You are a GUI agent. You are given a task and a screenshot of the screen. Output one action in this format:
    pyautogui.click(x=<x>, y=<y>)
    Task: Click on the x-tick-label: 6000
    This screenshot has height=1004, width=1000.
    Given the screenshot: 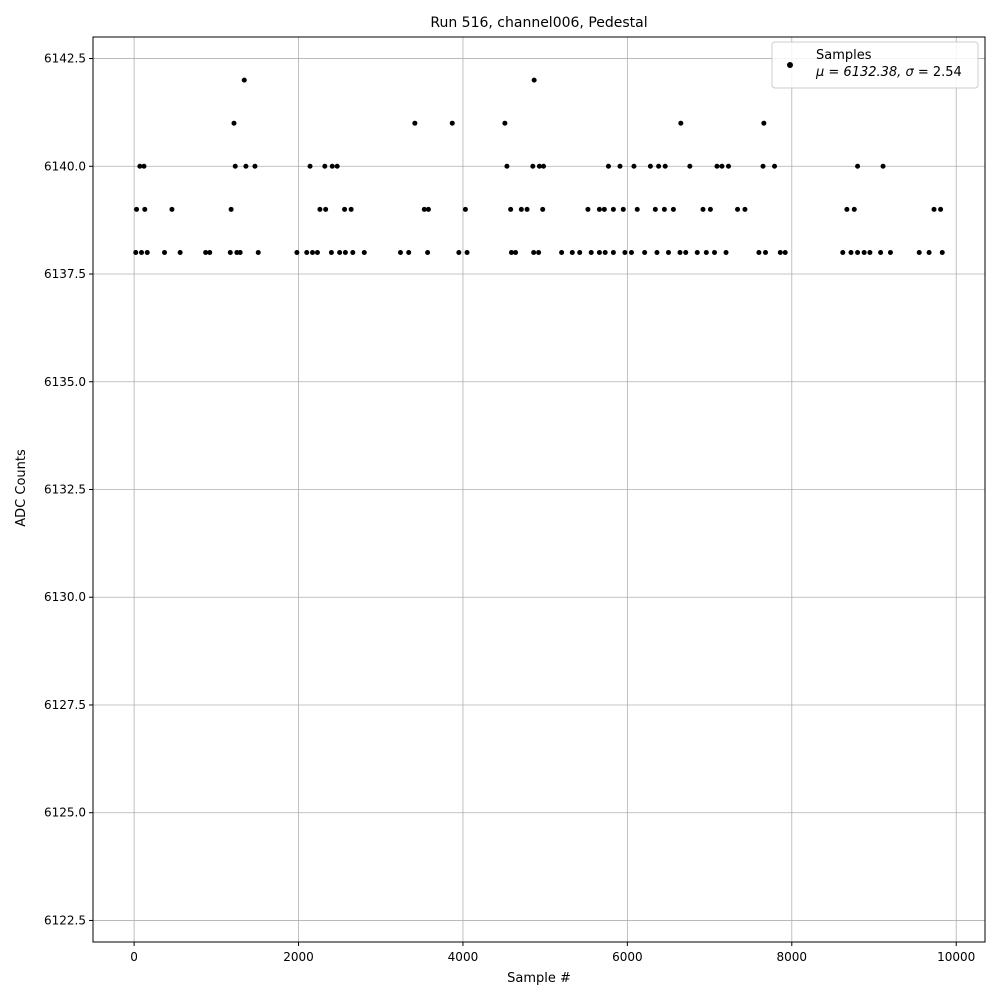 What is the action you would take?
    pyautogui.click(x=627, y=957)
    